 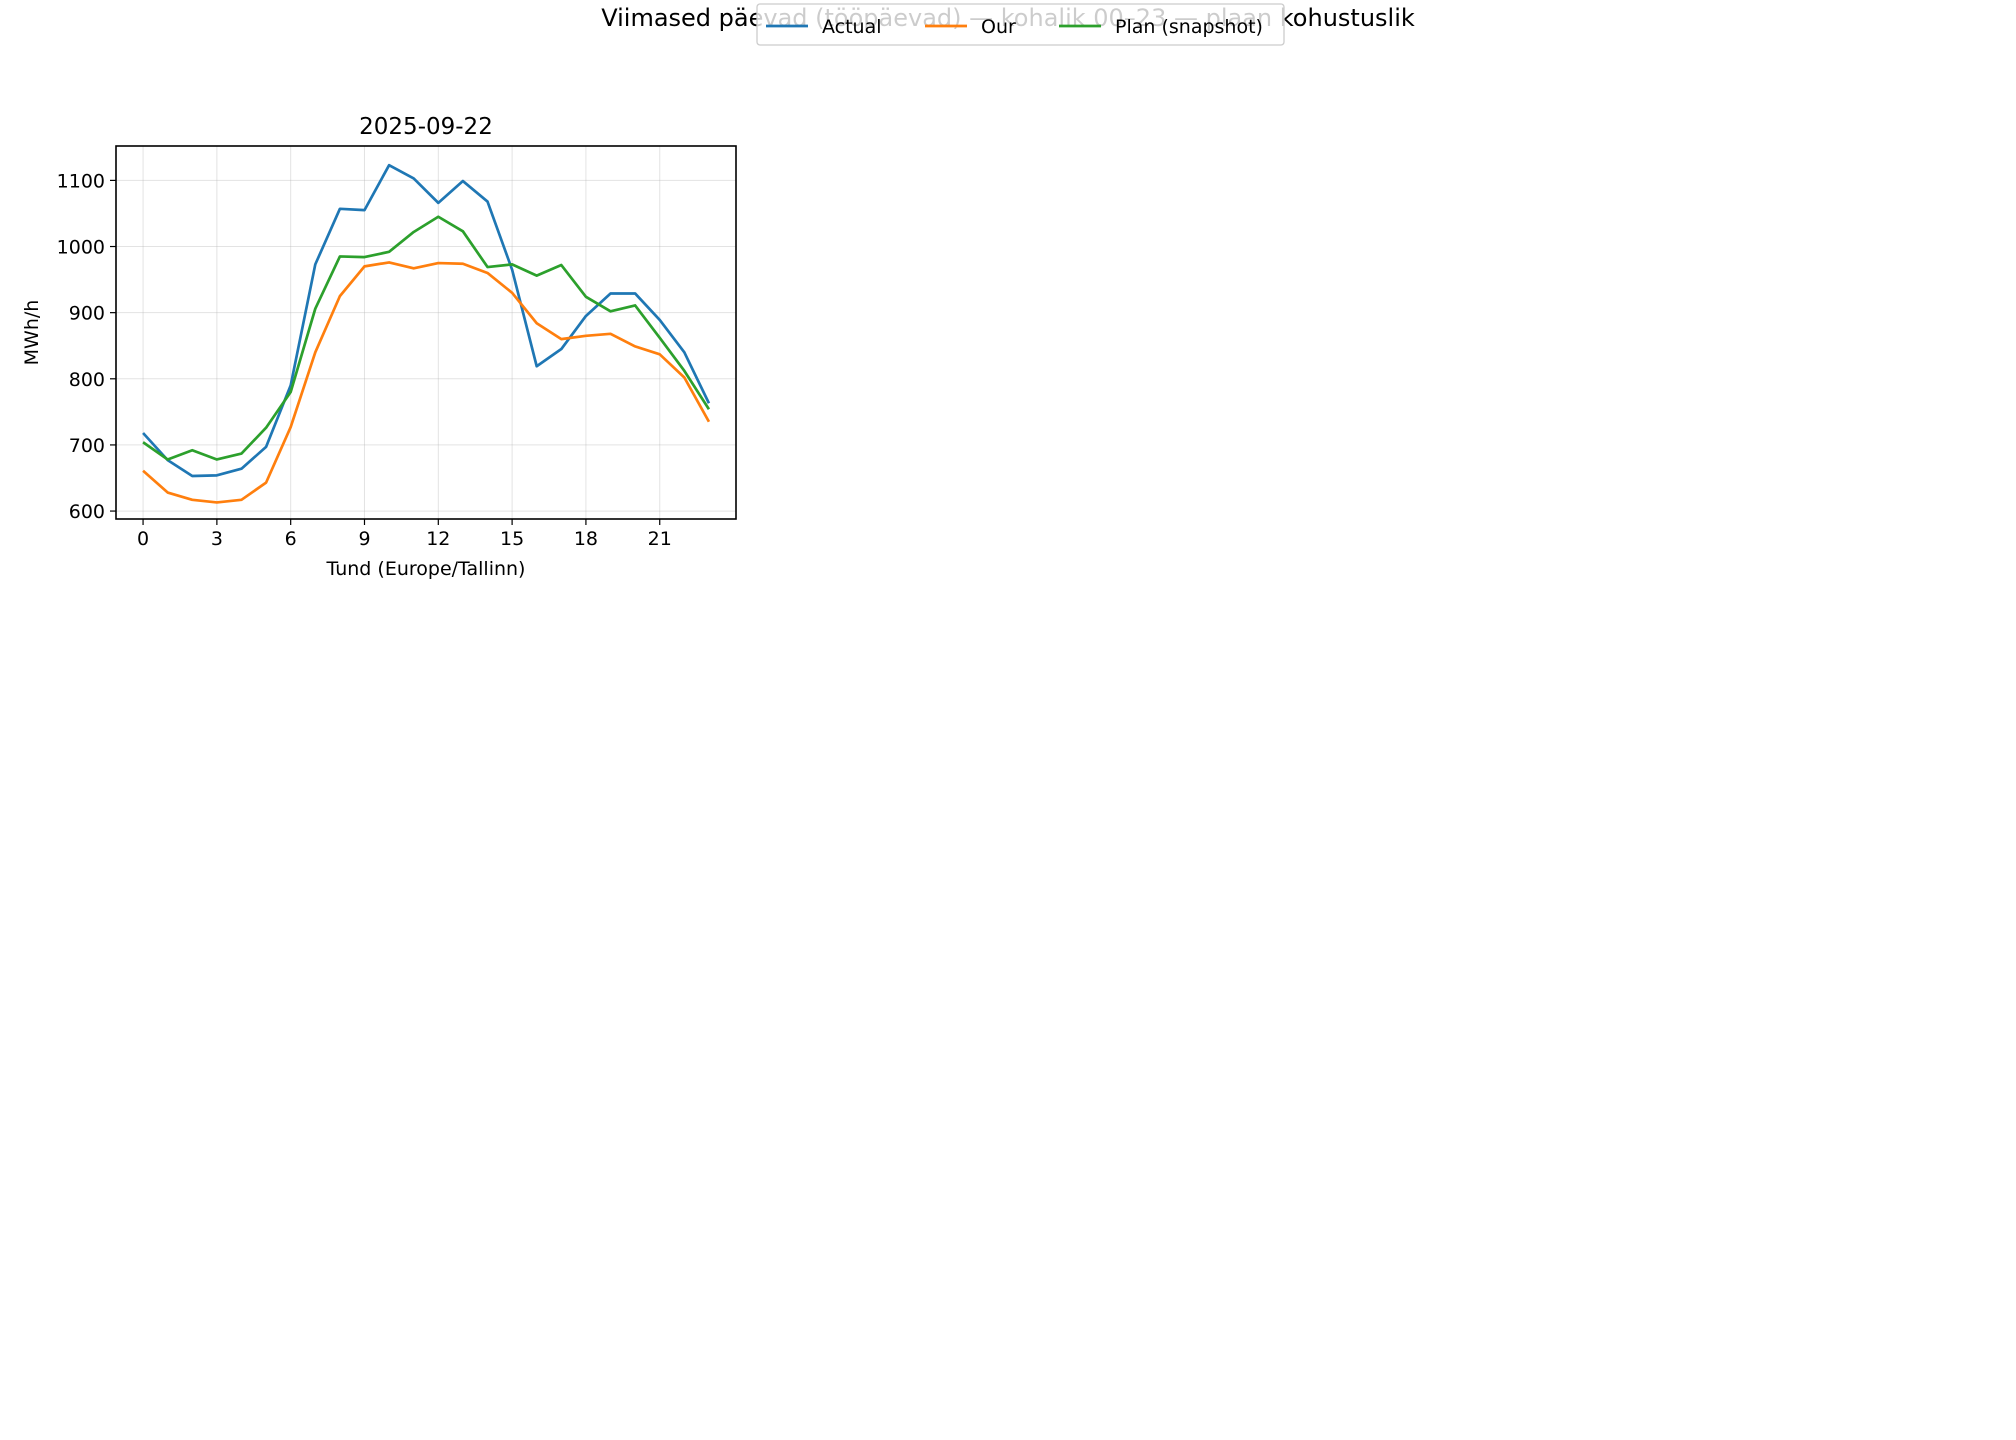 I want to click on axes-frame, so click(x=426, y=332).